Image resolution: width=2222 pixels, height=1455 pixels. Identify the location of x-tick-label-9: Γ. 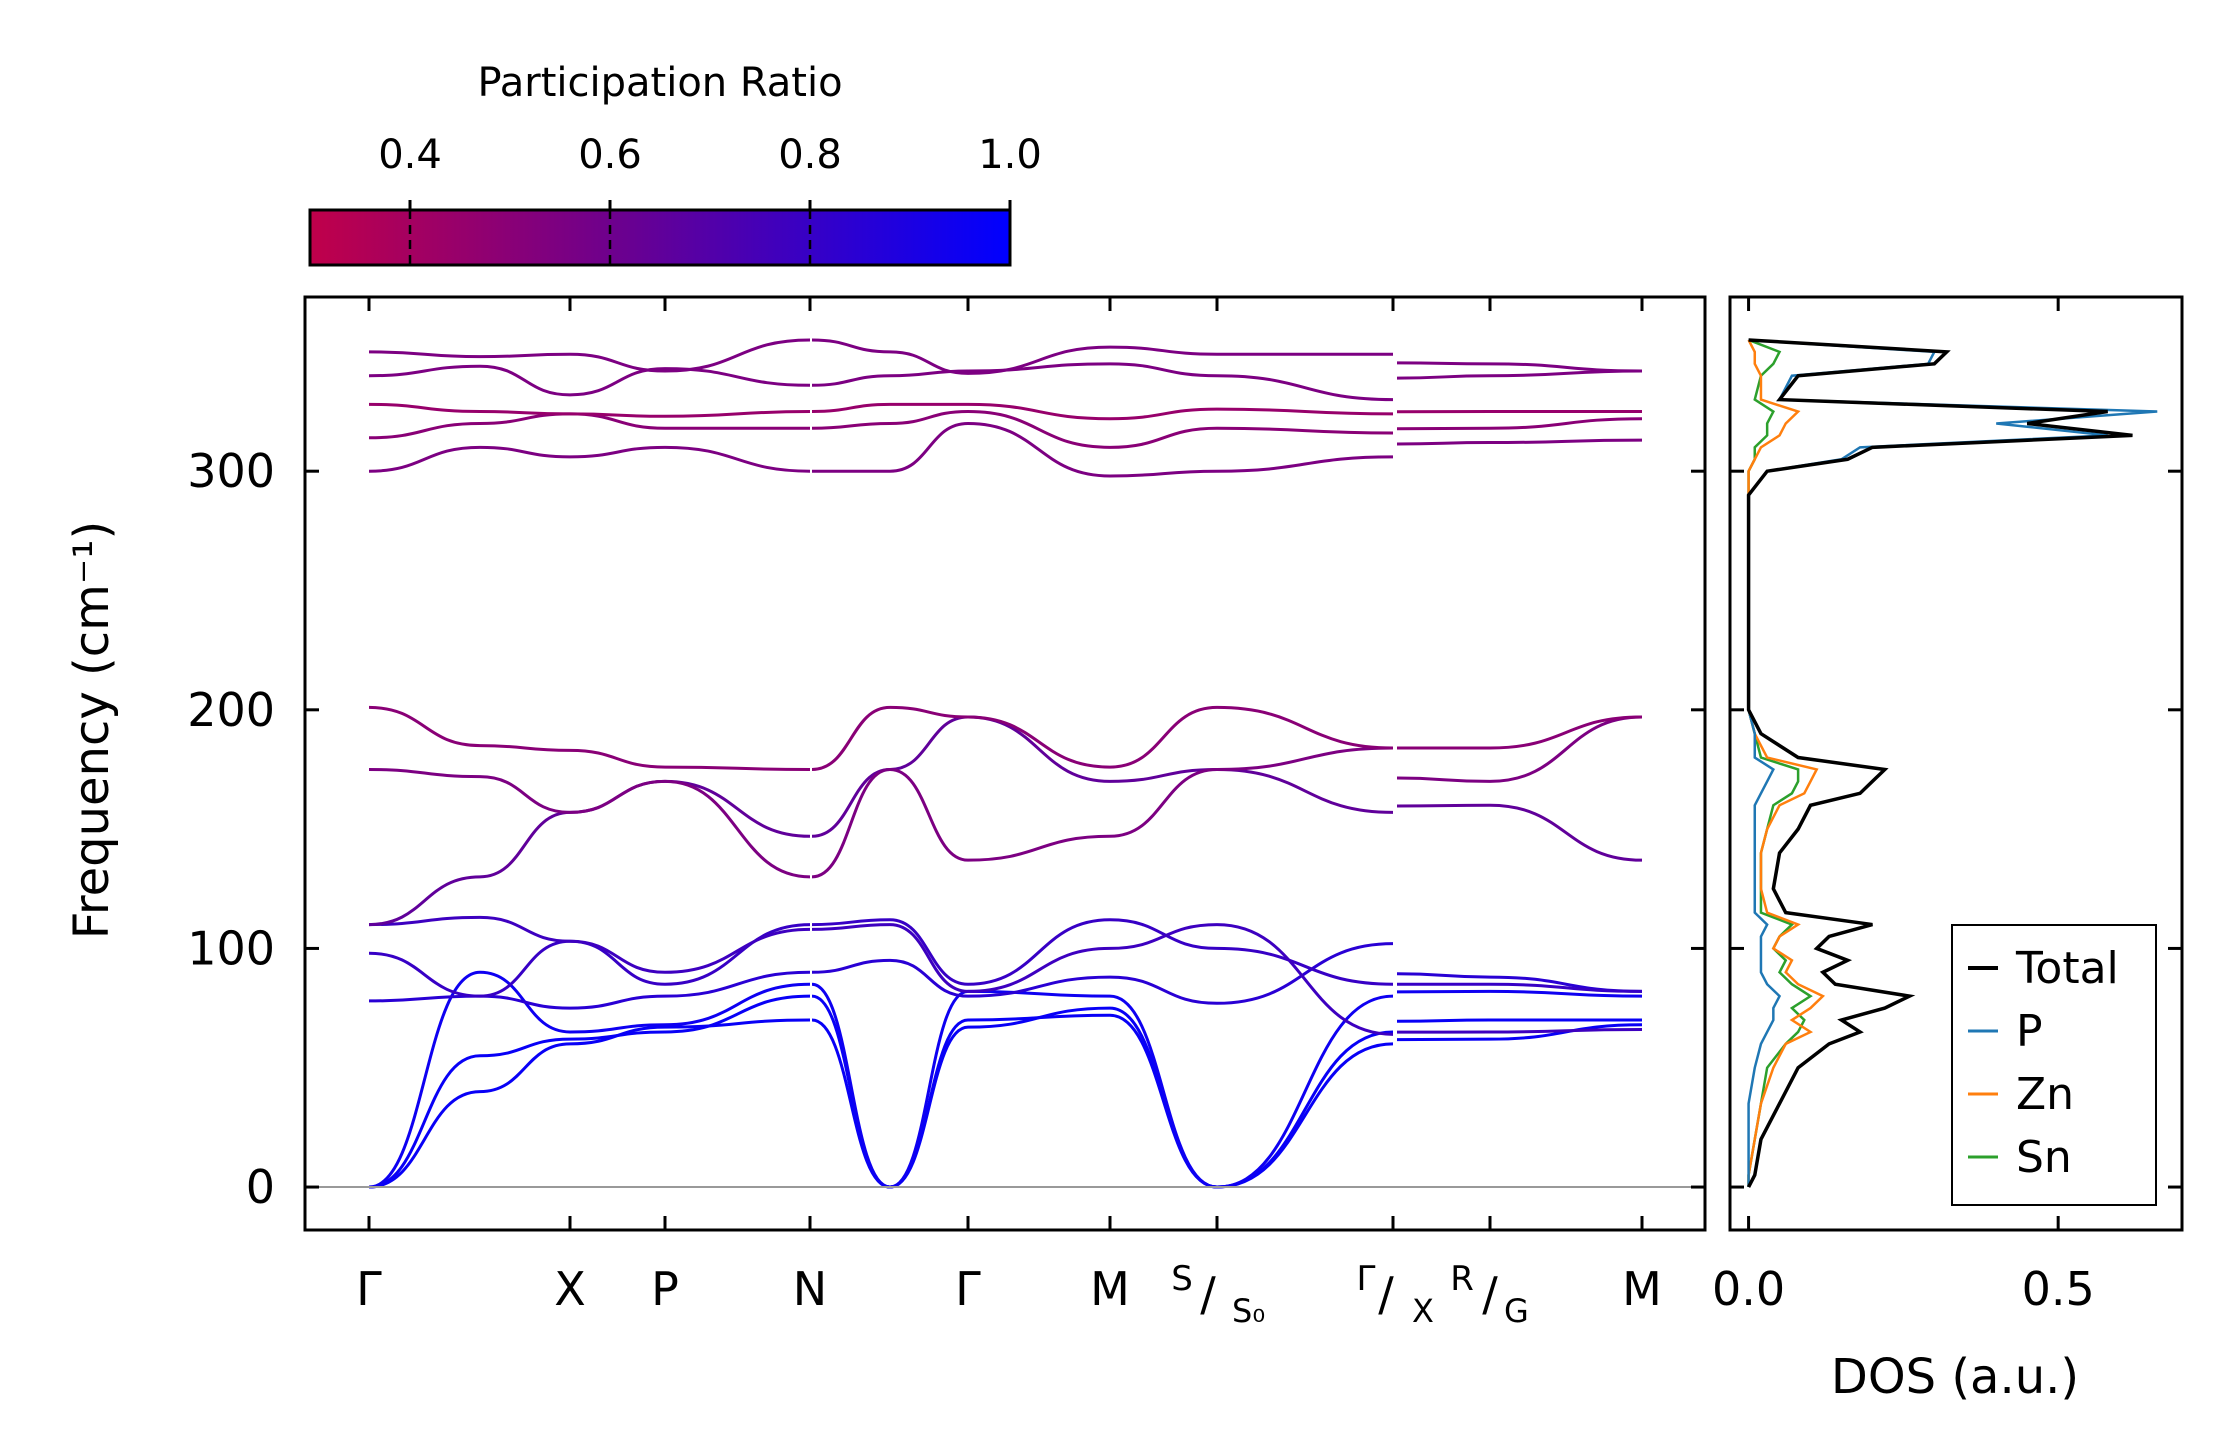
(1366, 1279).